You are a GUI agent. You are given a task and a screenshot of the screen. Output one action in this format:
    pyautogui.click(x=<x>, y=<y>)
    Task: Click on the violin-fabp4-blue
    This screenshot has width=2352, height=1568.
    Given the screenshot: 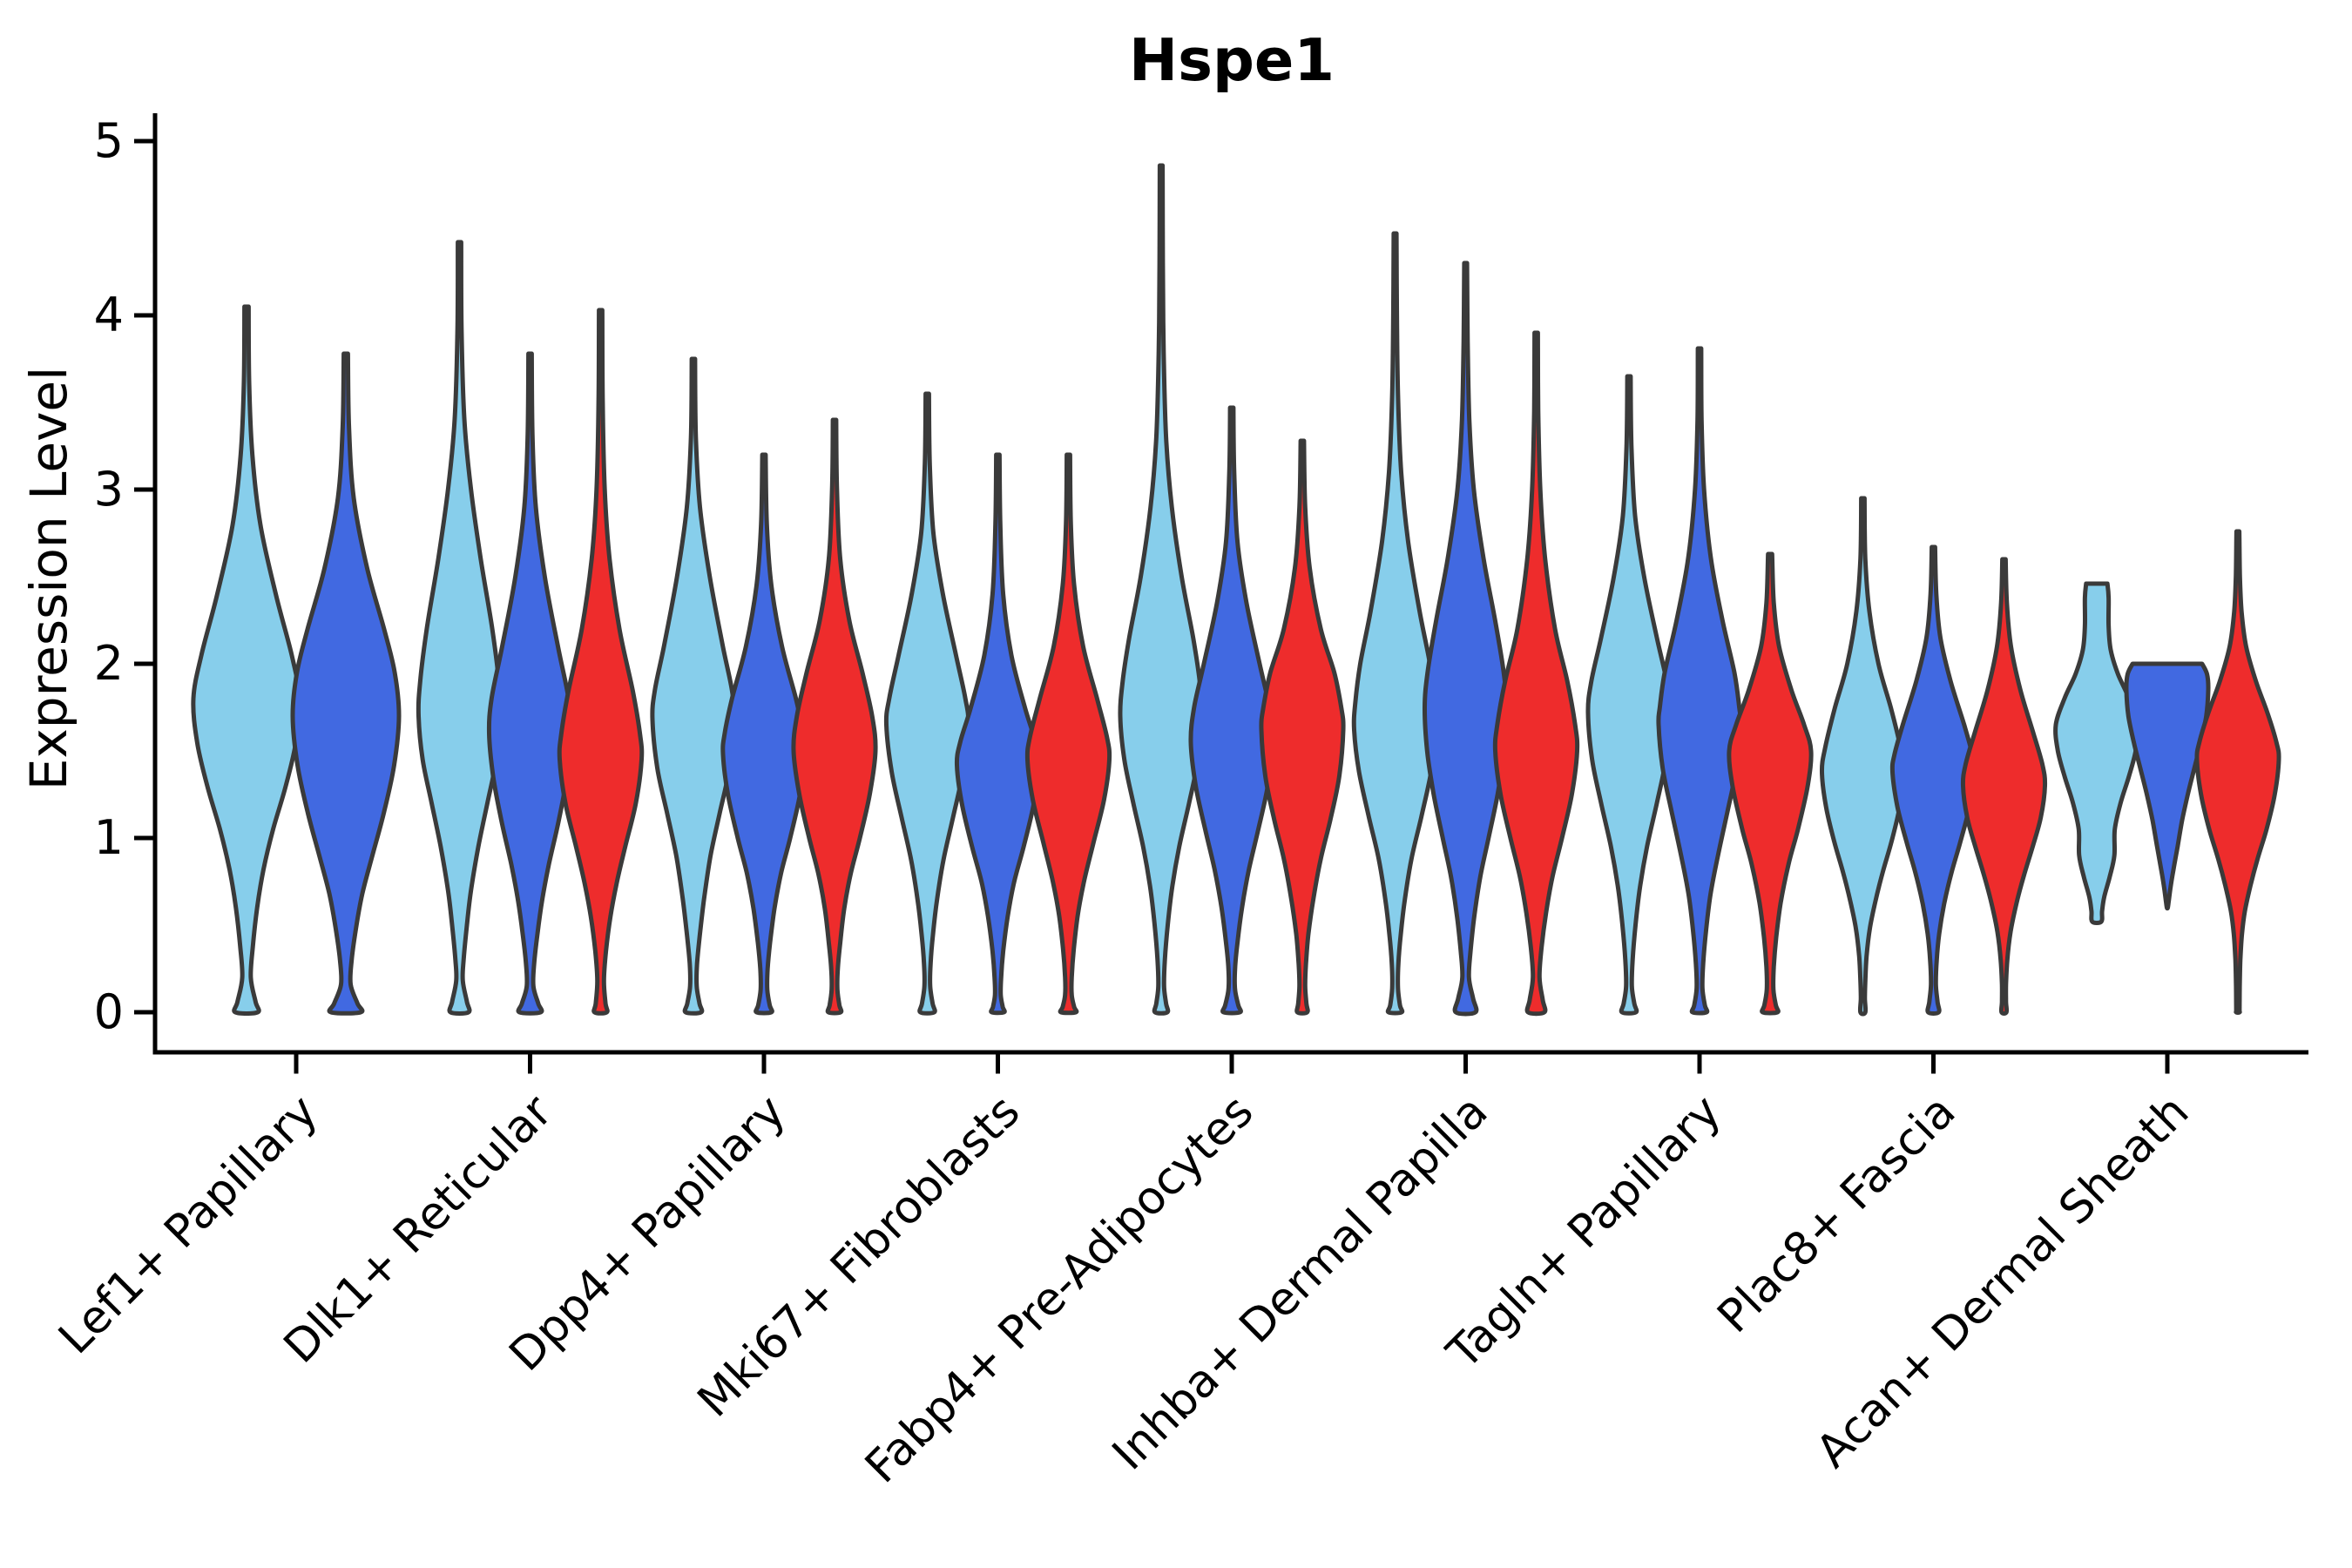 What is the action you would take?
    pyautogui.click(x=1231, y=710)
    